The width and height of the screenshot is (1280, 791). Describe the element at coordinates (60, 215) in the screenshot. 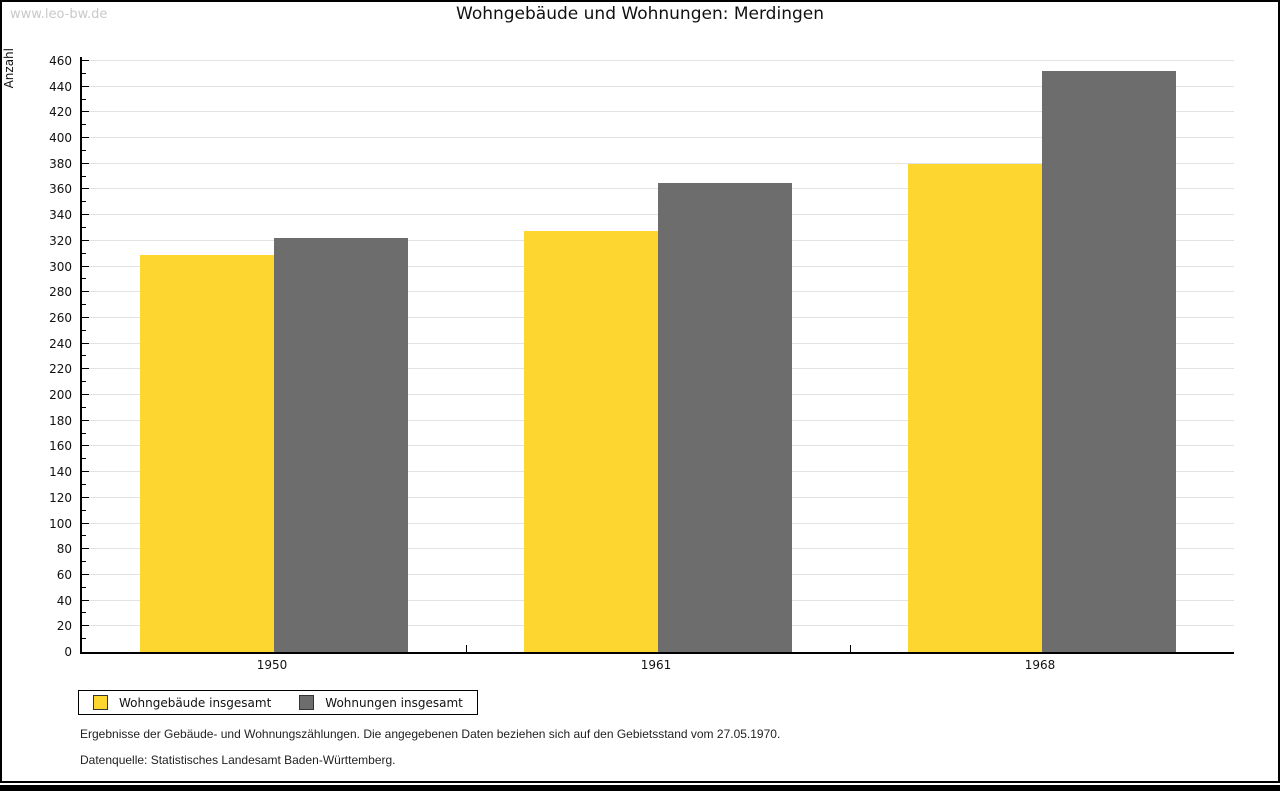

I see `y-tick-label: 340` at that location.